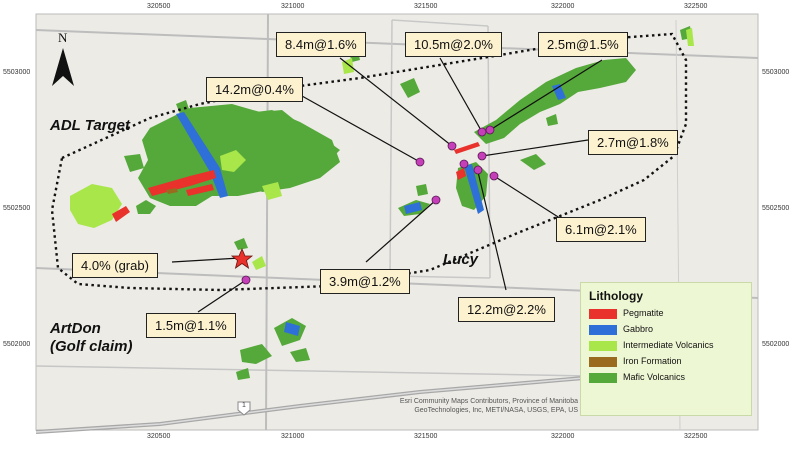 The image size is (800, 454). Describe the element at coordinates (668, 345) in the screenshot. I see `legend-label: Intermediate Volcanics` at that location.